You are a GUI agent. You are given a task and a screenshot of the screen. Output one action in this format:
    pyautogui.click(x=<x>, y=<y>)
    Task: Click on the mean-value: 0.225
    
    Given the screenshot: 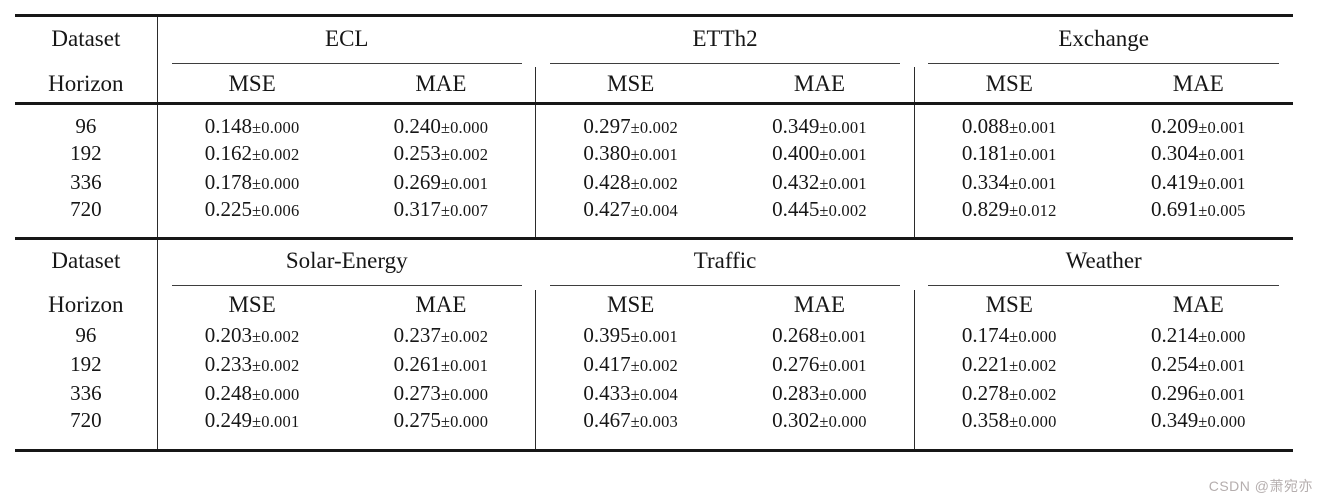 What is the action you would take?
    pyautogui.click(x=228, y=208)
    